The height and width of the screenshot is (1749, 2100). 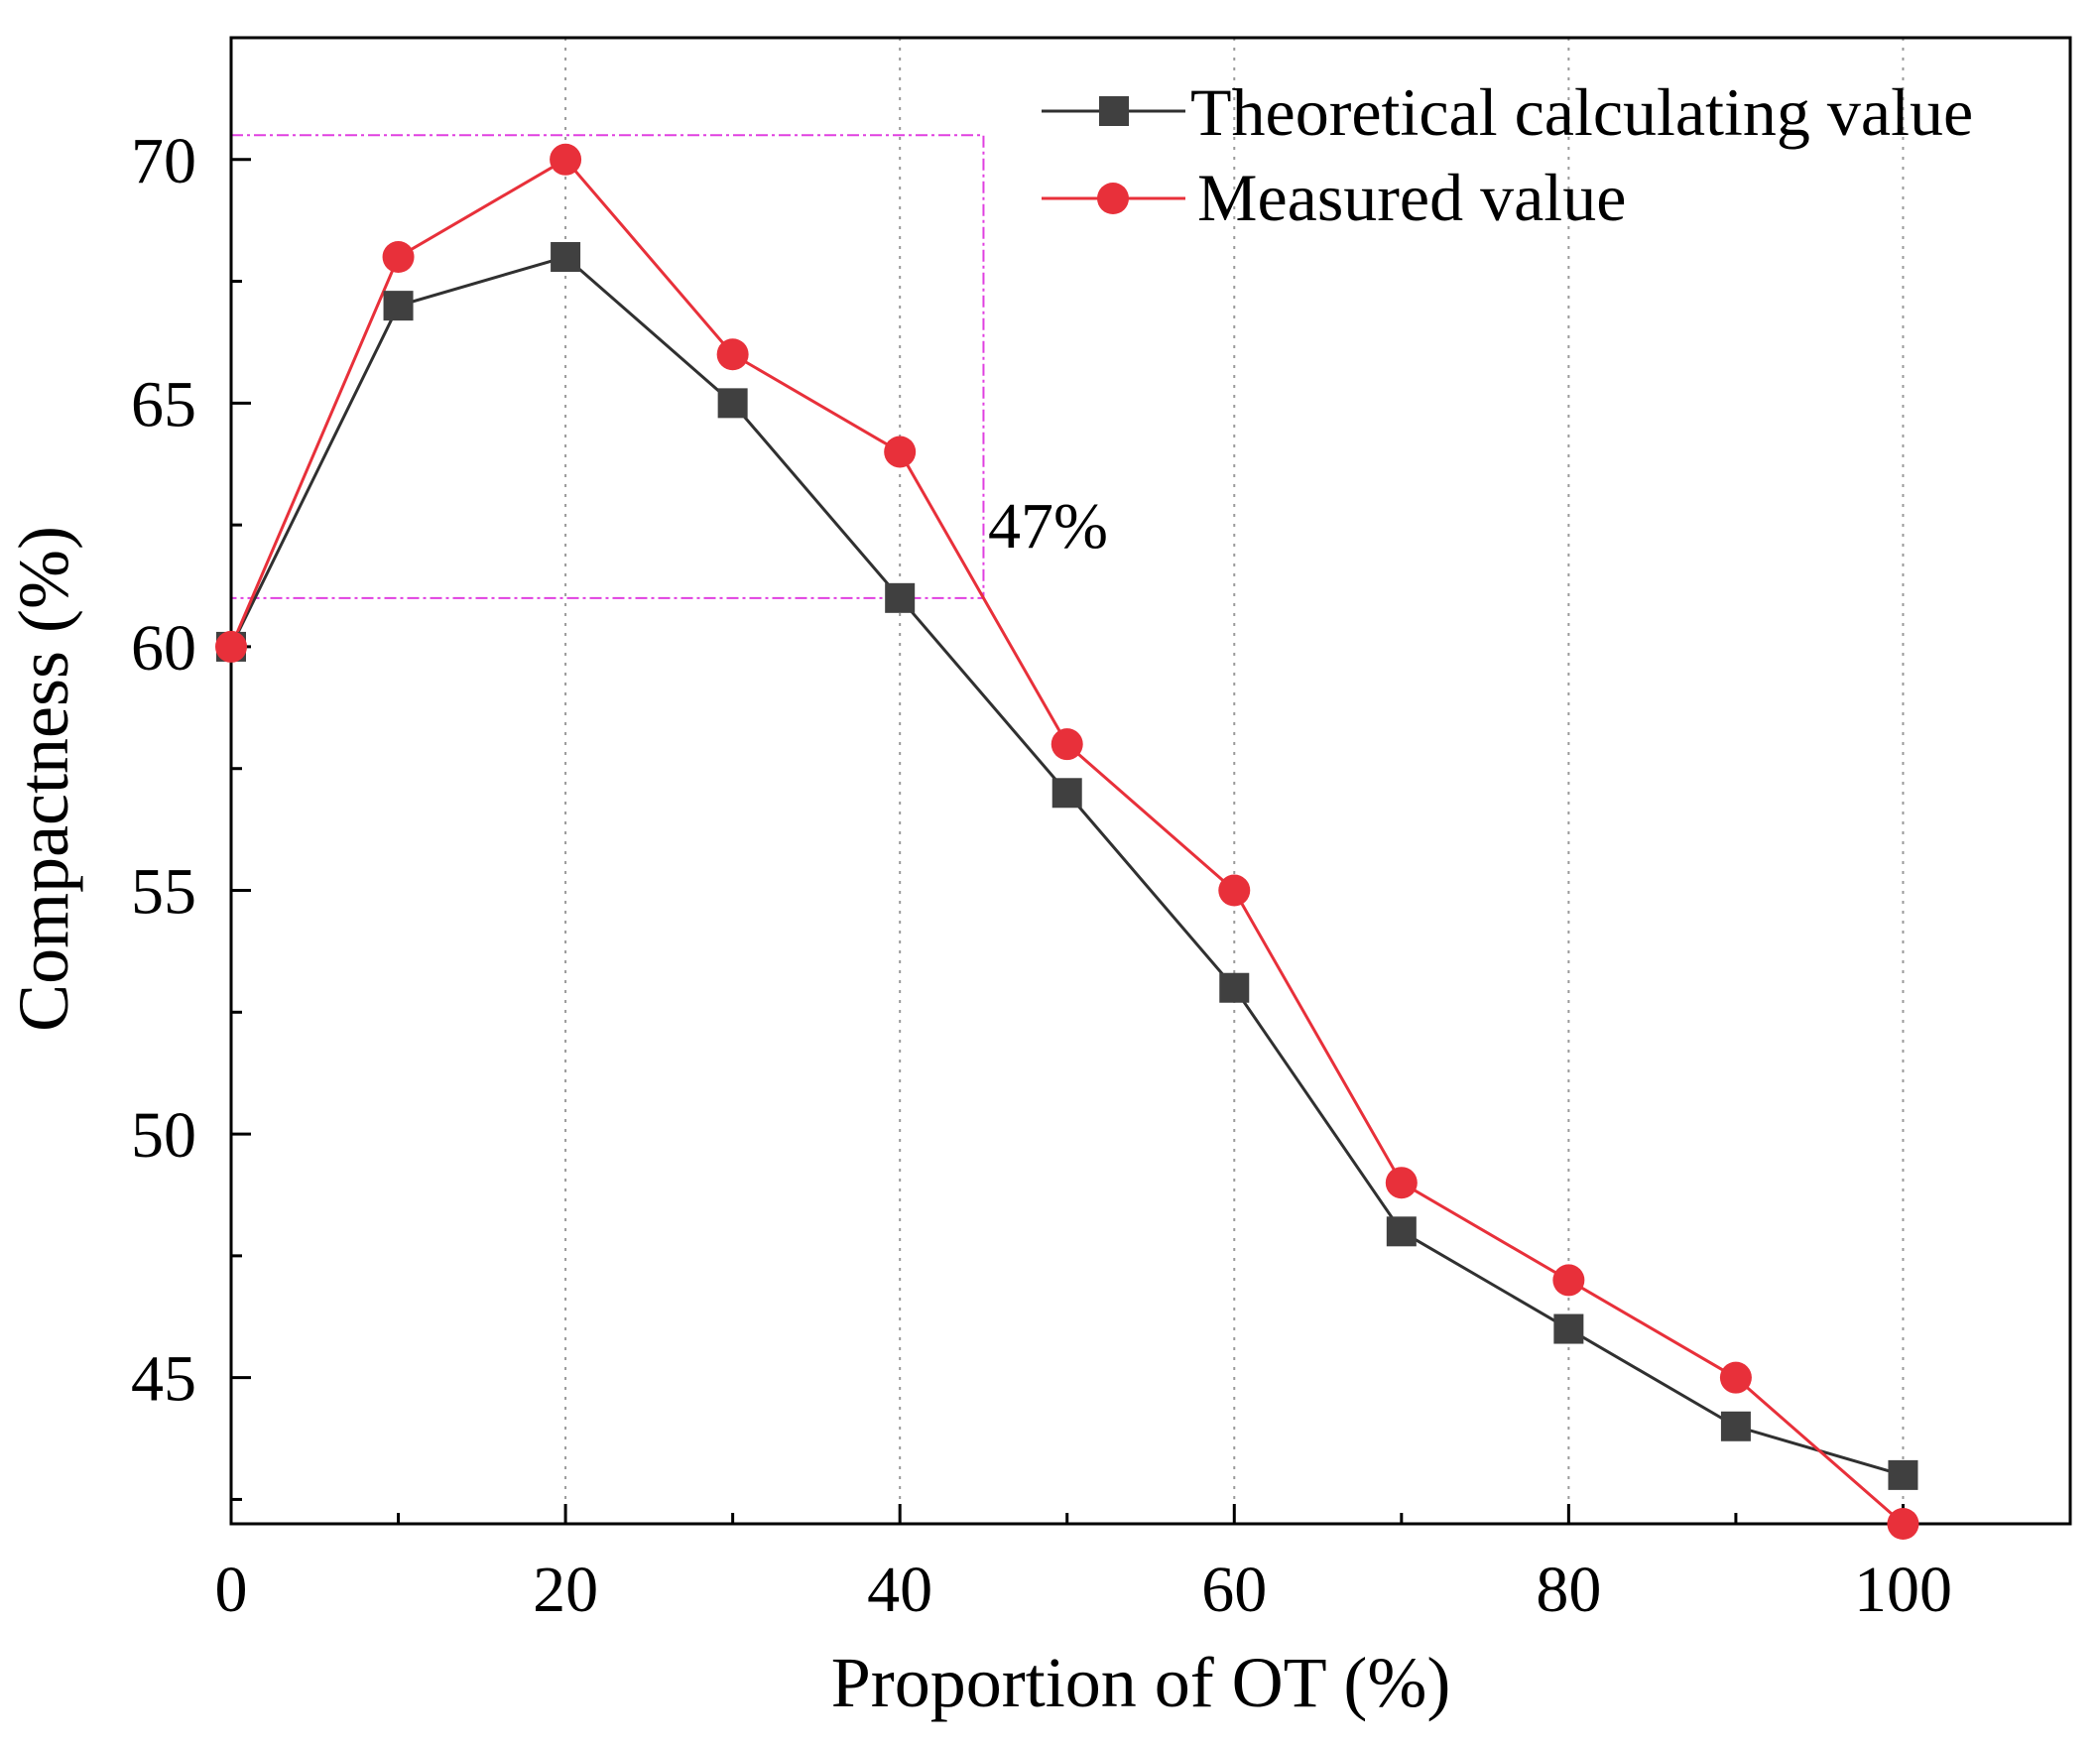 I want to click on y-axis-ticks: 45 50 55 60 65 70, so click(x=191, y=768).